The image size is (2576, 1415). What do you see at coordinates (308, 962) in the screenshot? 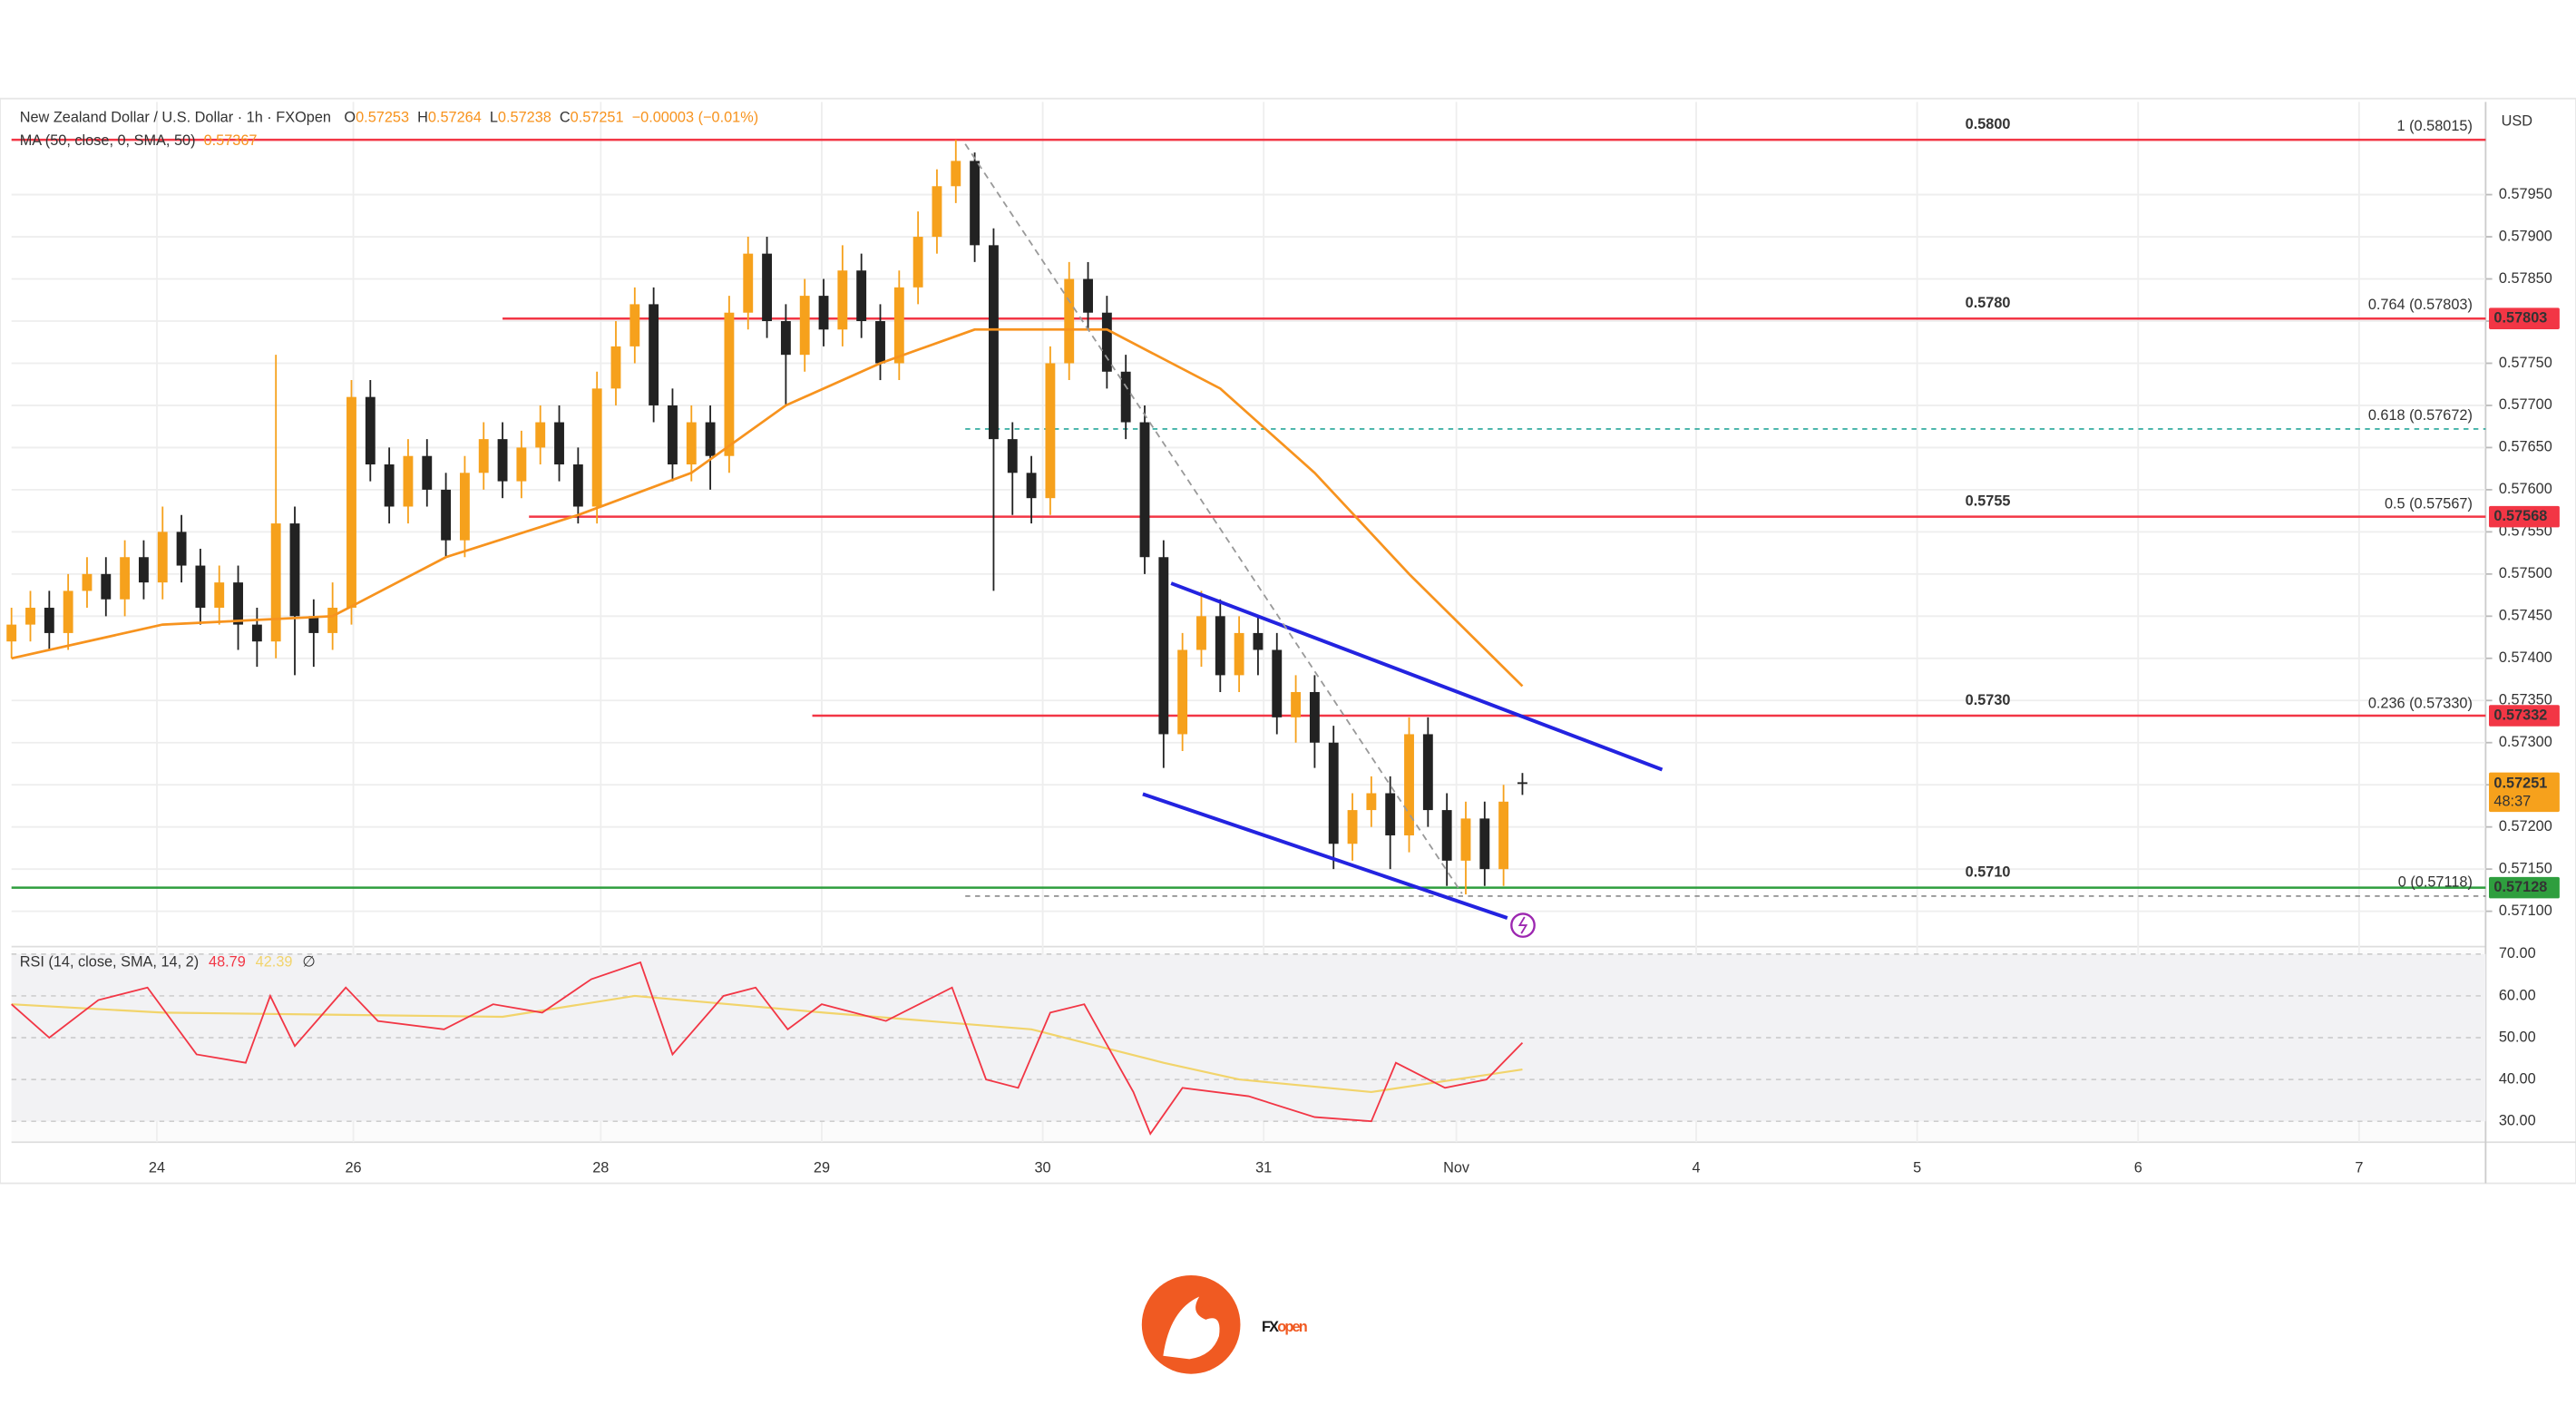
I see `rsi-legend-symbol: ∅` at bounding box center [308, 962].